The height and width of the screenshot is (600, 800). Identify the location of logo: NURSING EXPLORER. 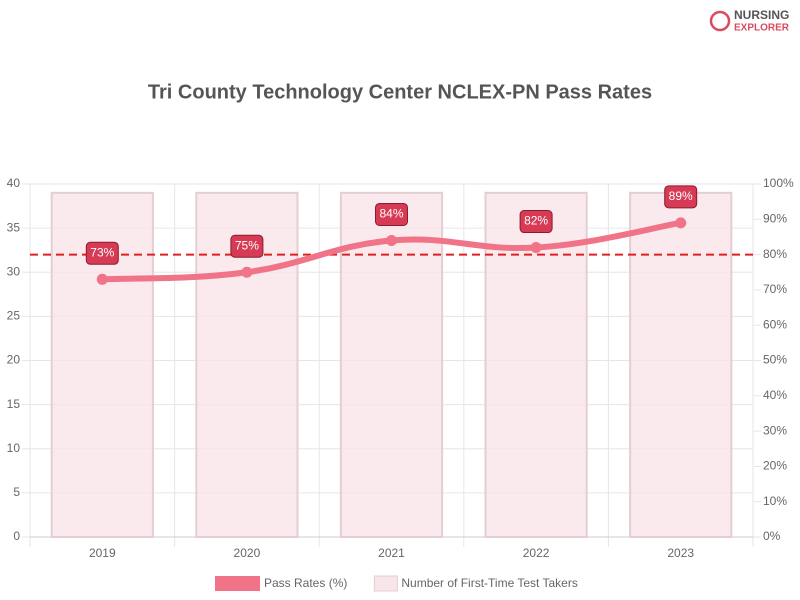
(749, 21).